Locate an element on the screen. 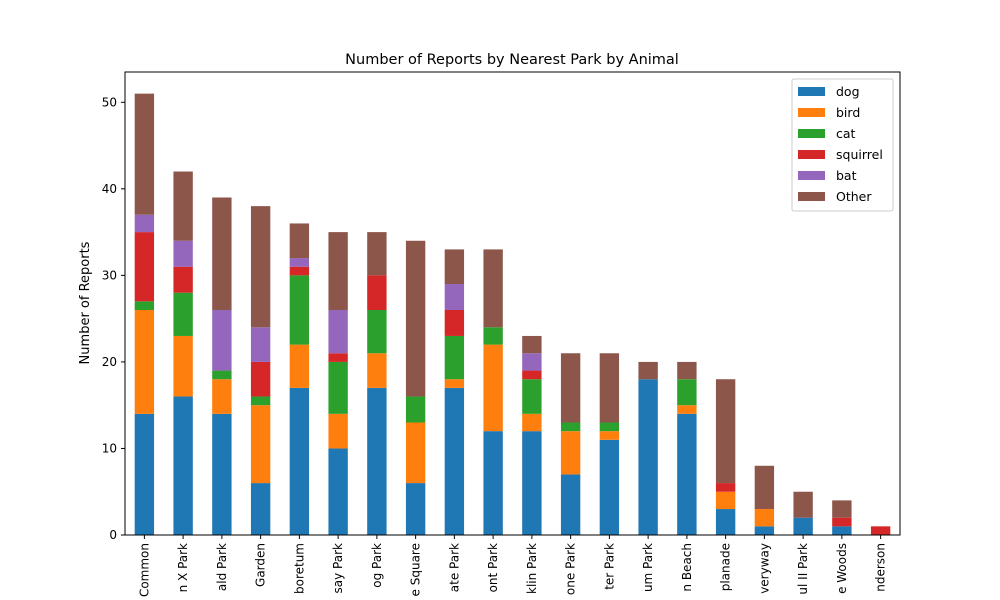 This screenshot has height=600, width=1000. y-tick-label: 0 is located at coordinates (113, 535).